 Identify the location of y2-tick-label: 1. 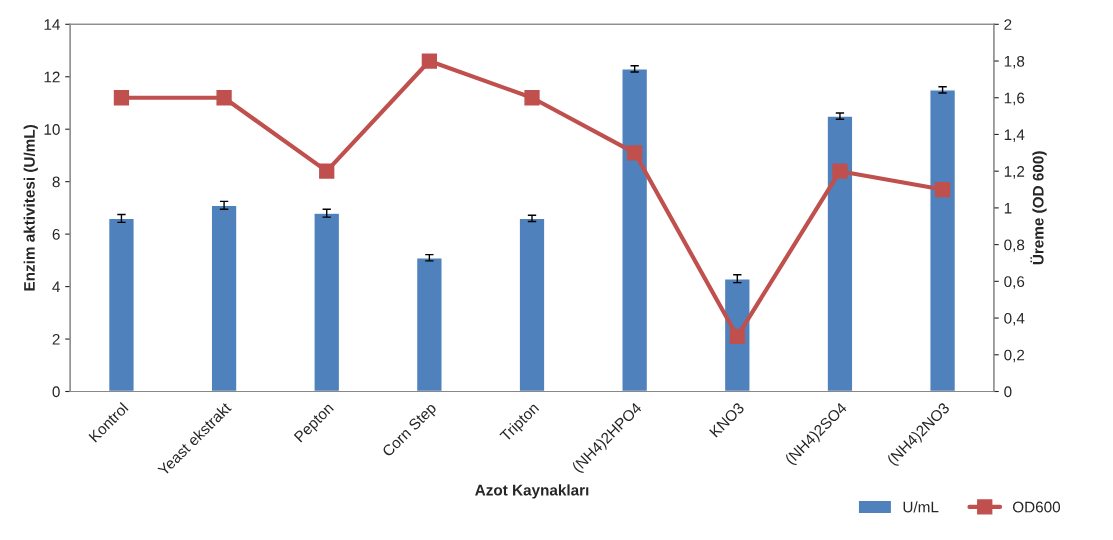
(1008, 208).